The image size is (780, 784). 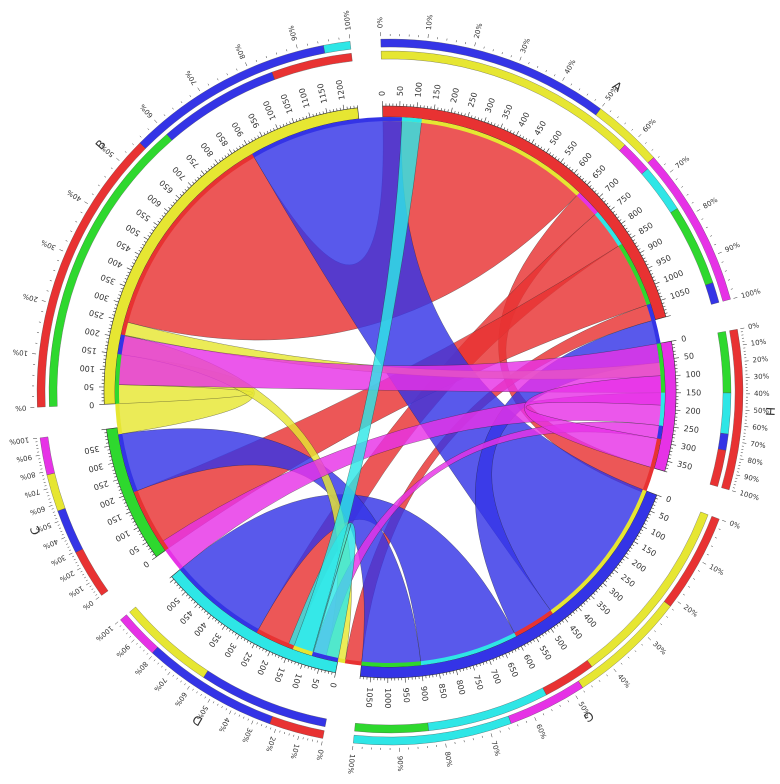 What do you see at coordinates (512, 670) in the screenshot?
I see `tick-label-g: 650` at bounding box center [512, 670].